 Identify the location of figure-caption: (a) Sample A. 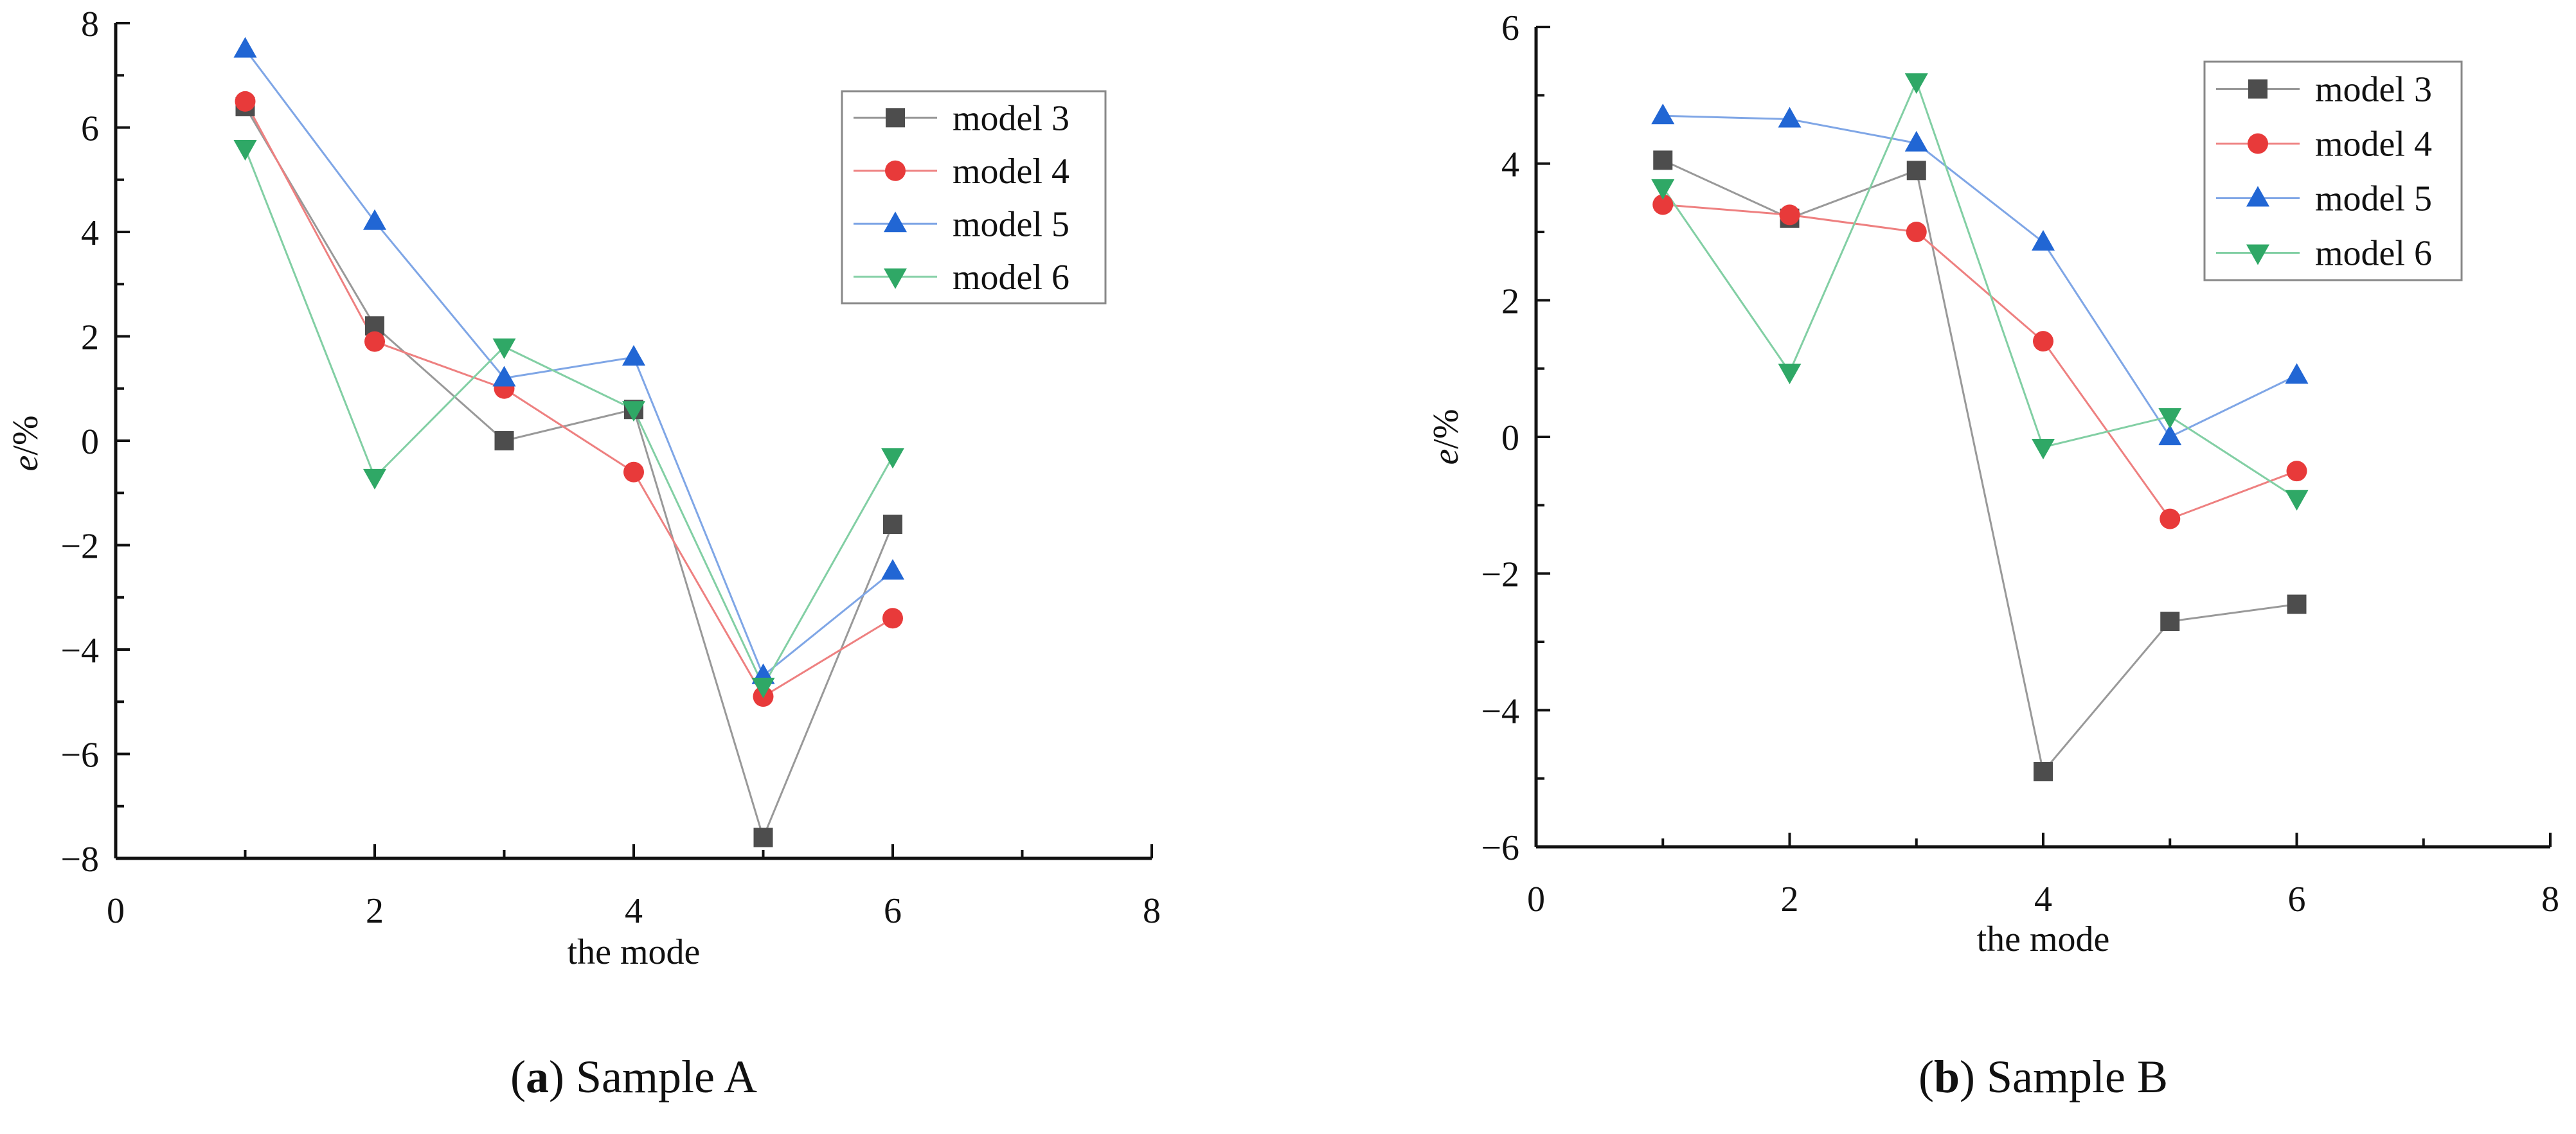
(633, 1077).